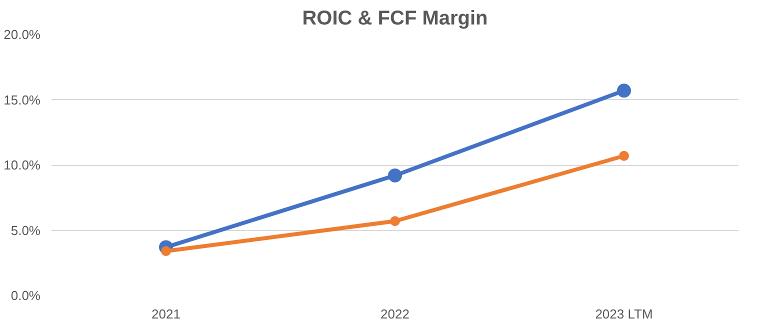 The image size is (760, 326). What do you see at coordinates (22, 165) in the screenshot?
I see `y-tick-label: 10.0%` at bounding box center [22, 165].